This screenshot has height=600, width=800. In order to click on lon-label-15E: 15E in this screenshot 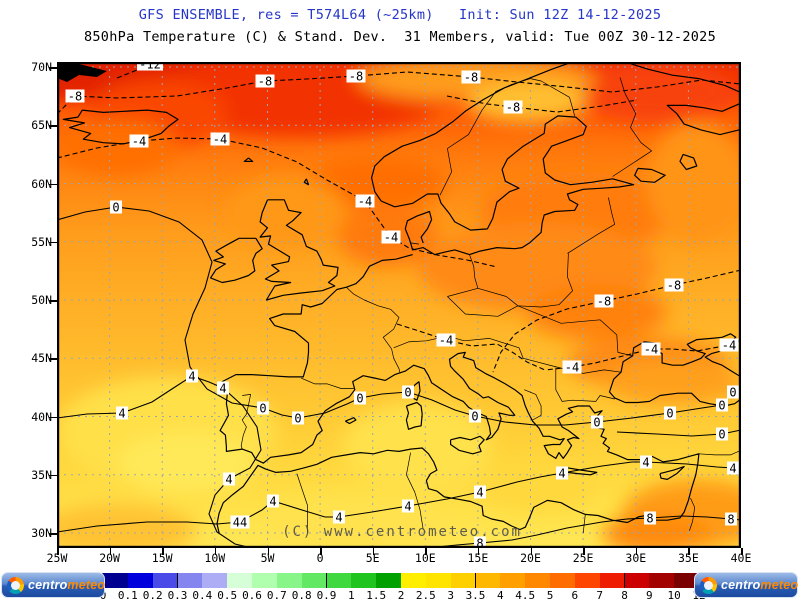, I will do `click(478, 558)`.